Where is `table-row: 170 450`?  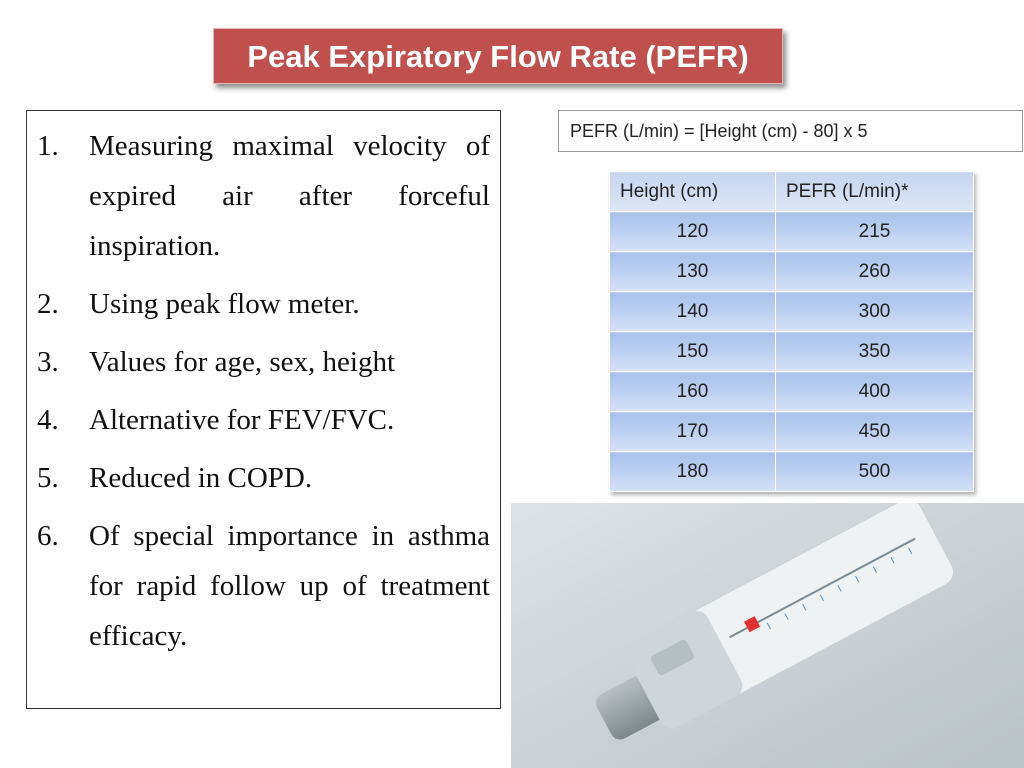 table-row: 170 450 is located at coordinates (791, 431).